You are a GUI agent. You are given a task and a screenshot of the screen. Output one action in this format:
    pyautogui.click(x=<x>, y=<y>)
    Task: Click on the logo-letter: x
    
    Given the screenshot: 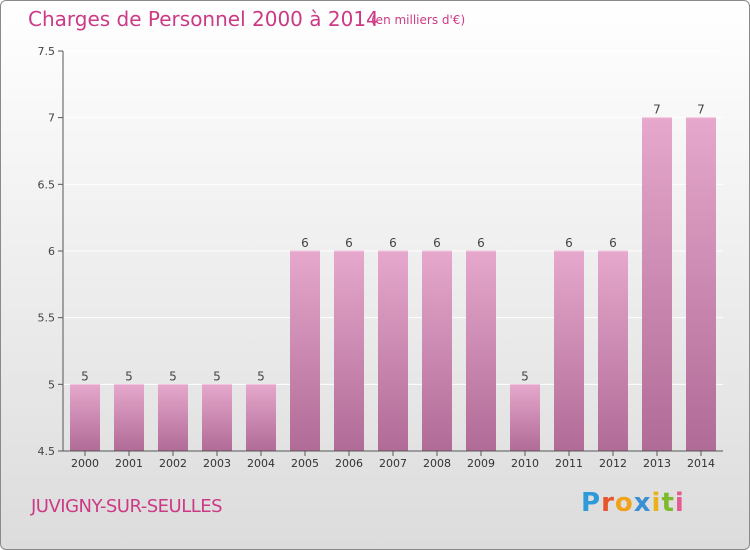 What is the action you would take?
    pyautogui.click(x=642, y=503)
    